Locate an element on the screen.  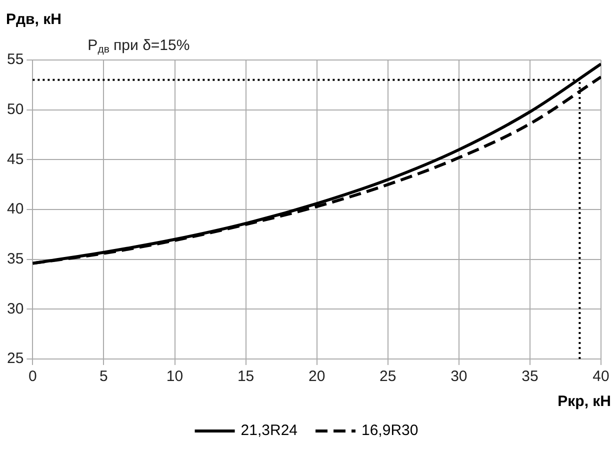
y-tick-label: 50 is located at coordinates (15, 109).